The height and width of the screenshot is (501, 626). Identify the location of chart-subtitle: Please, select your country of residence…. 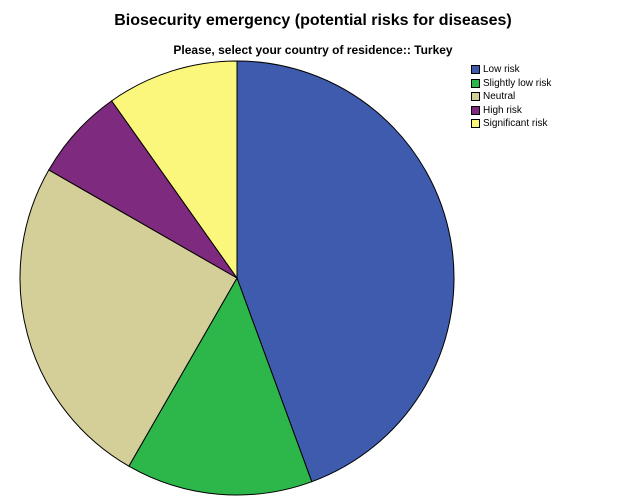
(313, 50).